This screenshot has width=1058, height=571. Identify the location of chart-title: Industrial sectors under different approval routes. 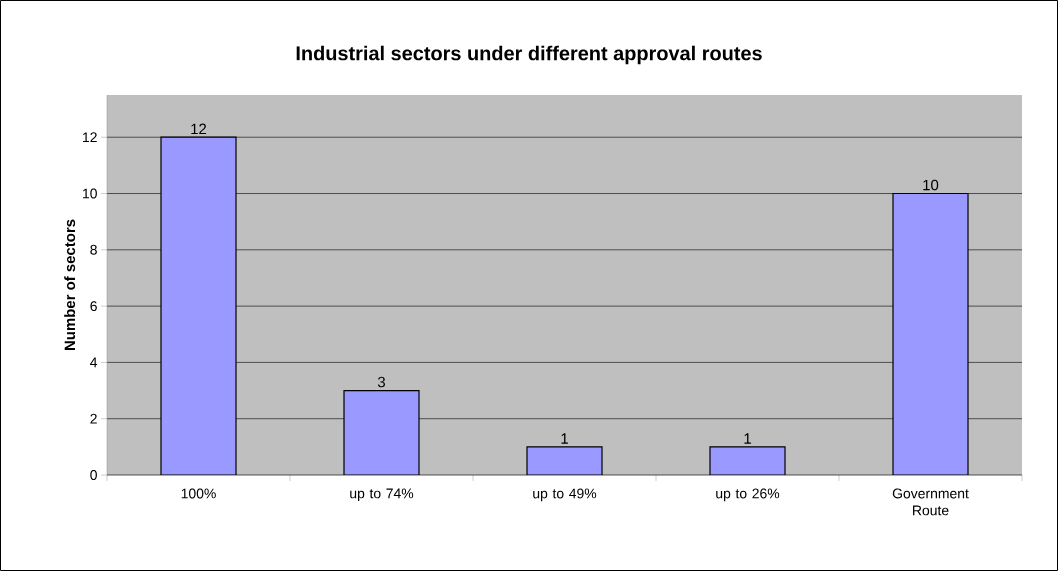
(529, 55).